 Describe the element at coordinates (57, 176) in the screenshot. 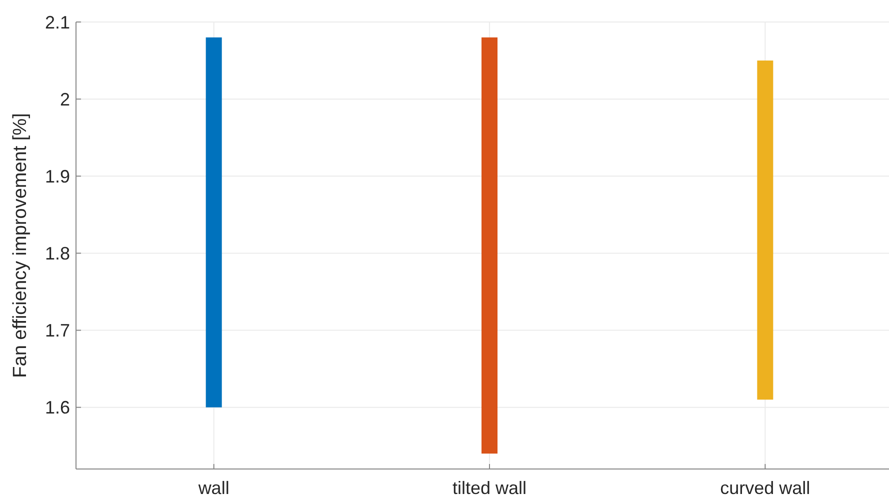

I see `y-tick-label: 1.9` at that location.